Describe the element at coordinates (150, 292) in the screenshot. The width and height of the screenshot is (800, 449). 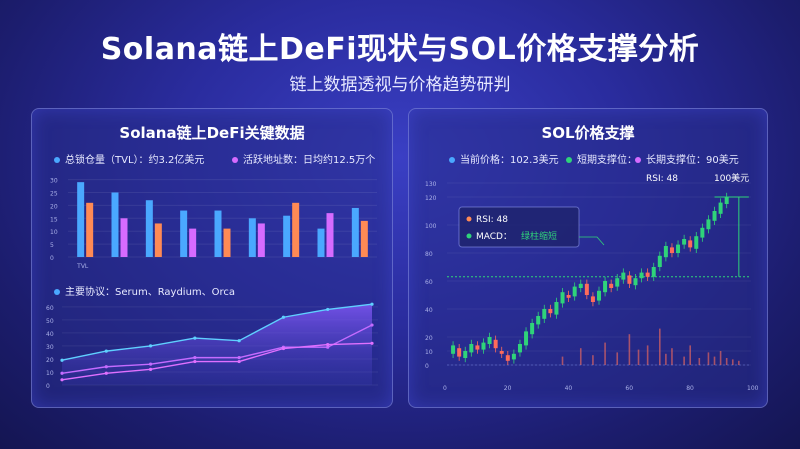
I see `legend-protocols-label: 主要协议：Serum、Raydium、Orca` at that location.